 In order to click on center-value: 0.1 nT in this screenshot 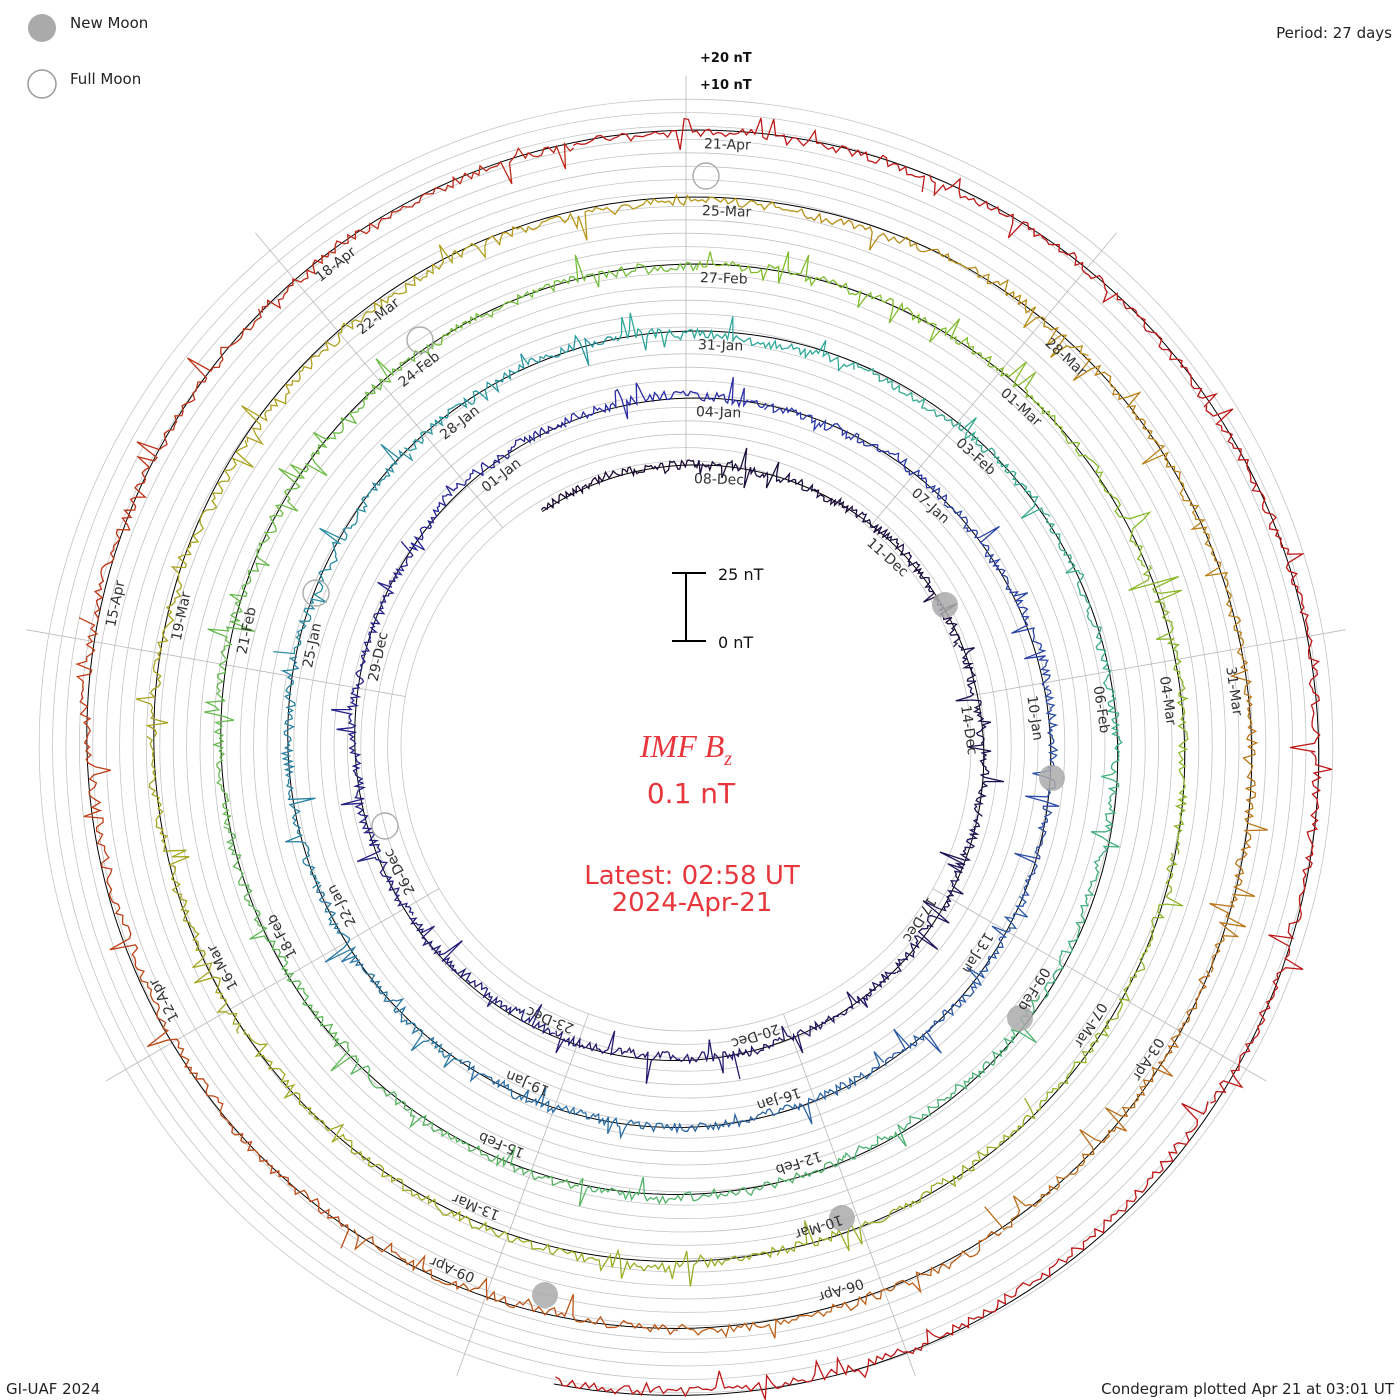, I will do `click(691, 793)`.